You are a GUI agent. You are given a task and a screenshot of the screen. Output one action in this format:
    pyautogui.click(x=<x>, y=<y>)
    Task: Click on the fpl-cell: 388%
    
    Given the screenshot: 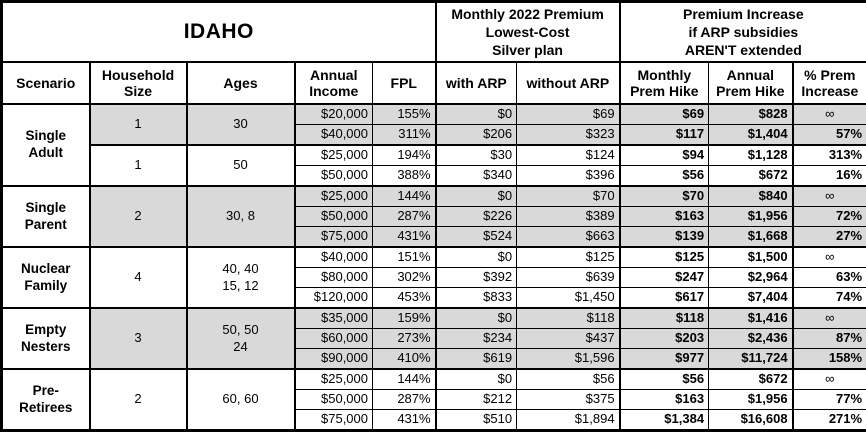 What is the action you would take?
    pyautogui.click(x=404, y=176)
    